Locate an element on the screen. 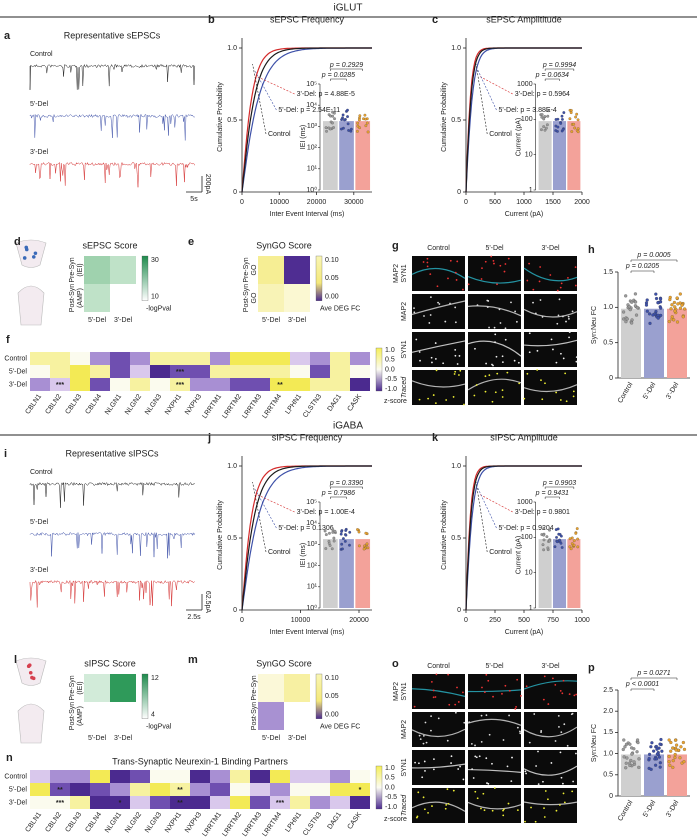 This screenshot has height=839, width=697. column-label: CBLN1 is located at coordinates (33, 822).